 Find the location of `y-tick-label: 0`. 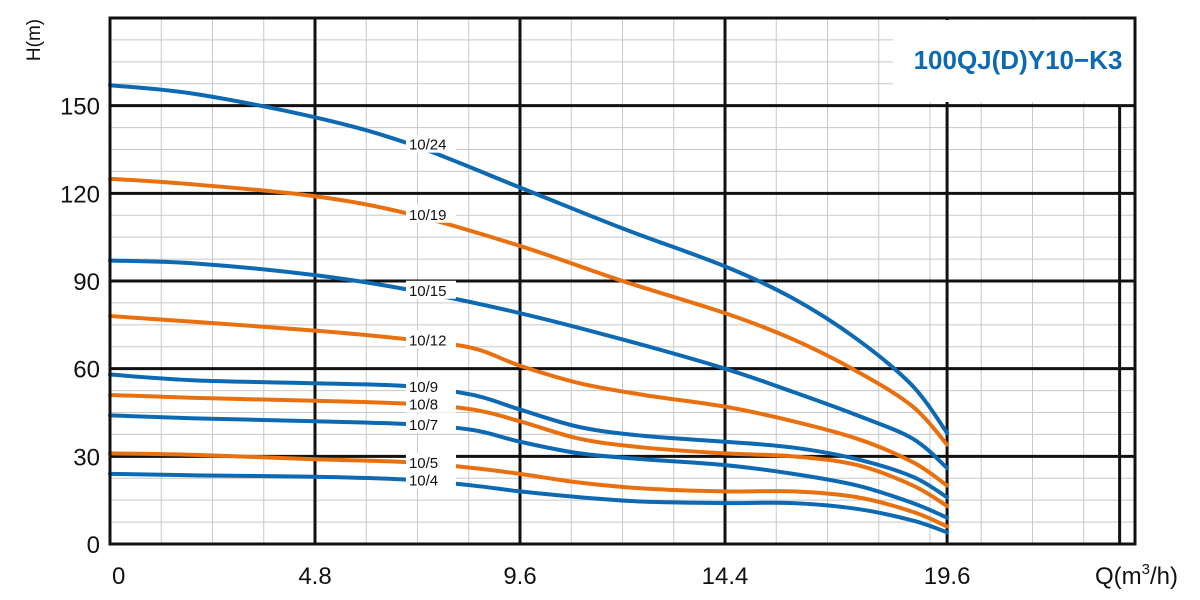

y-tick-label: 0 is located at coordinates (93, 545).